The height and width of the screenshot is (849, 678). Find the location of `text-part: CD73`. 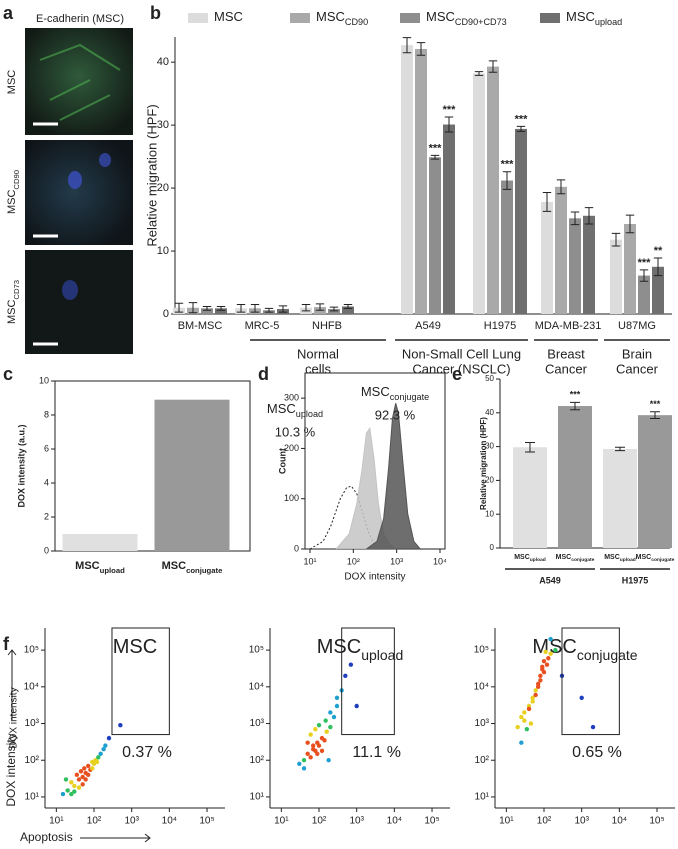

text-part: CD73 is located at coordinates (16, 290).